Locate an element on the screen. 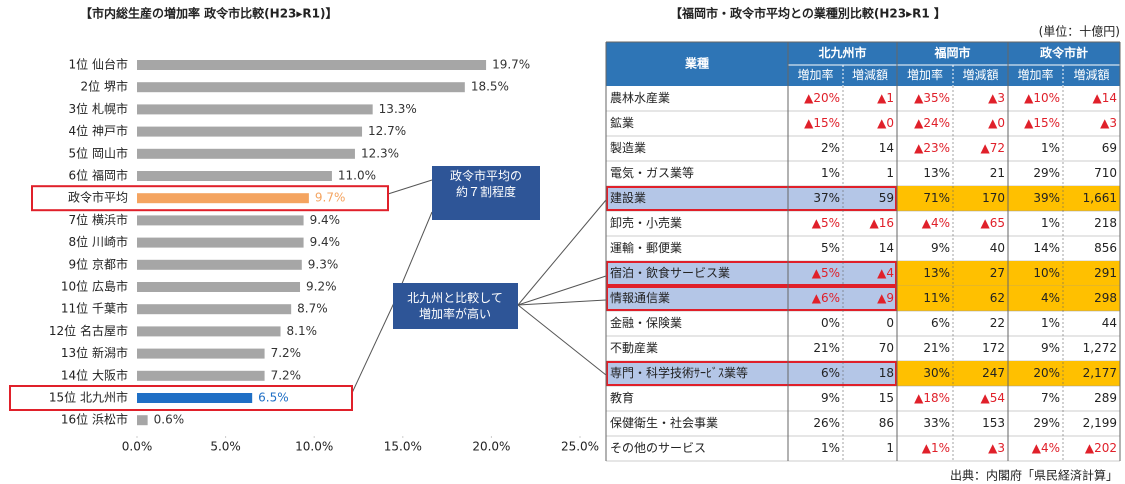 The height and width of the screenshot is (484, 1125). table-title: 【福岡市・政令市平均との業種別比較(H23▸R1 】 is located at coordinates (808, 13).